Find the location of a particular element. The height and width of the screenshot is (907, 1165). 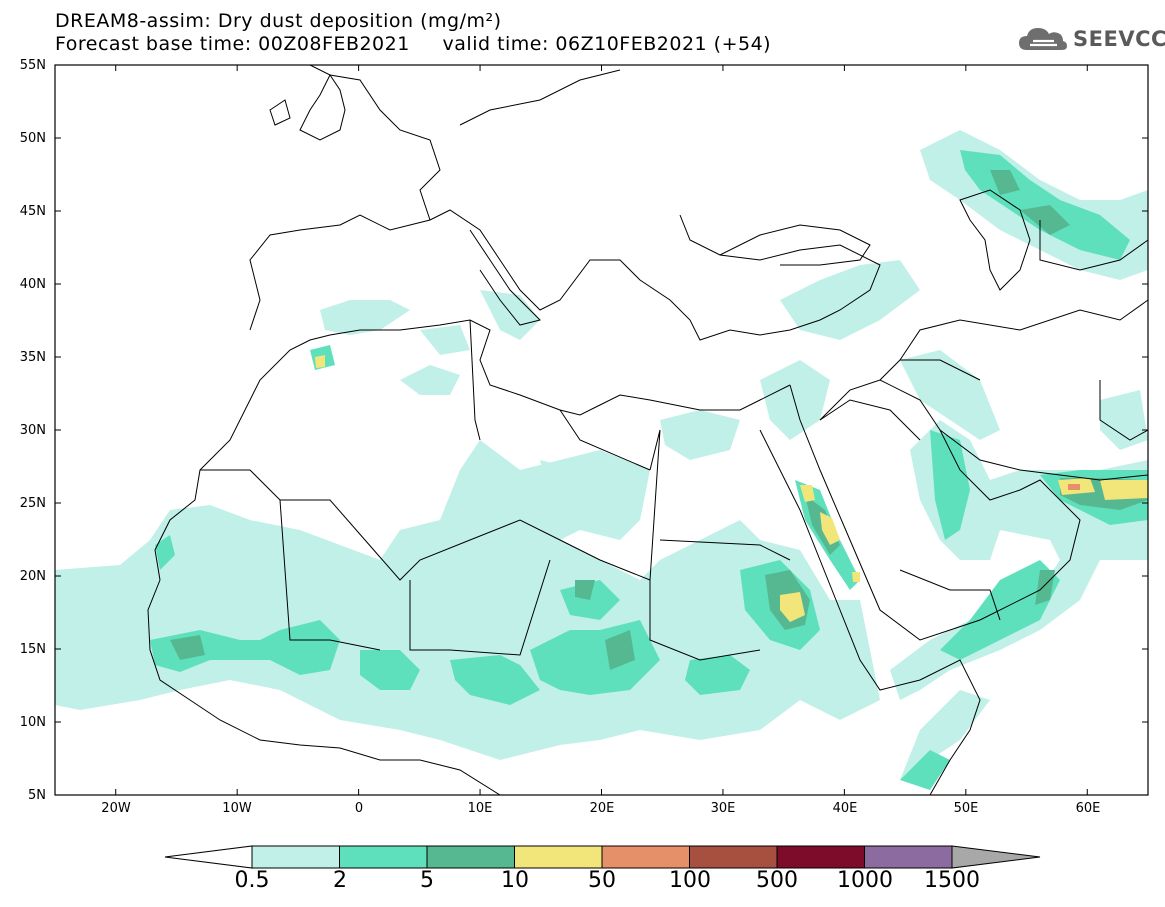

colorbar-label: 1500 is located at coordinates (952, 880).